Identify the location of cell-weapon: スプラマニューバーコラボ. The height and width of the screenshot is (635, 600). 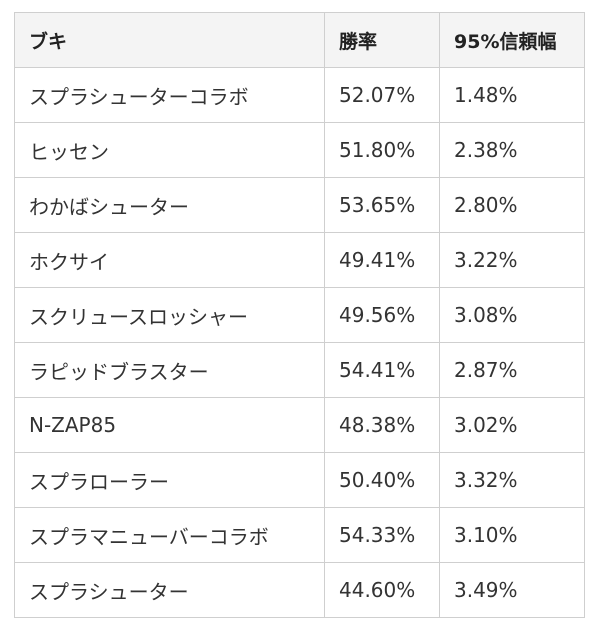
(169, 535).